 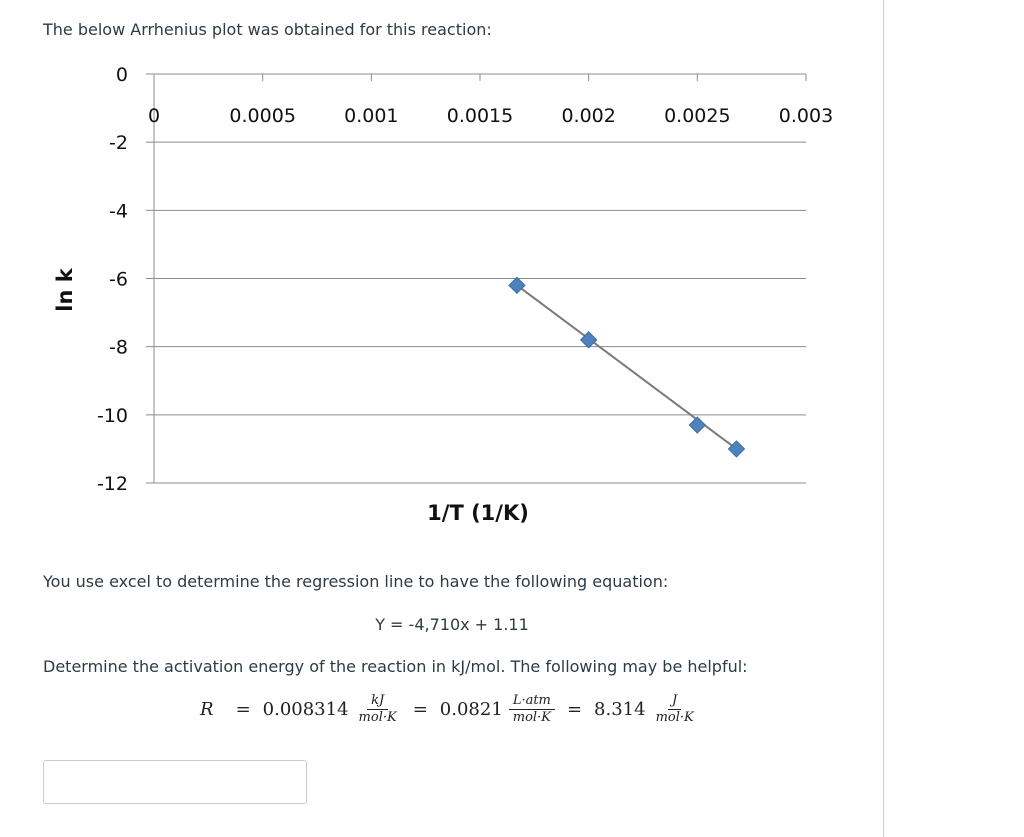 What do you see at coordinates (588, 116) in the screenshot?
I see `x-tick-label: 0.002` at bounding box center [588, 116].